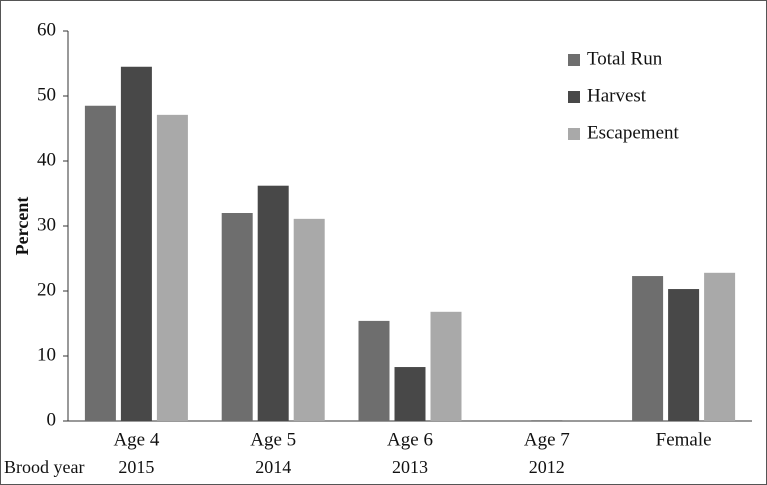  What do you see at coordinates (547, 439) in the screenshot?
I see `x-tick-label: Age 7` at bounding box center [547, 439].